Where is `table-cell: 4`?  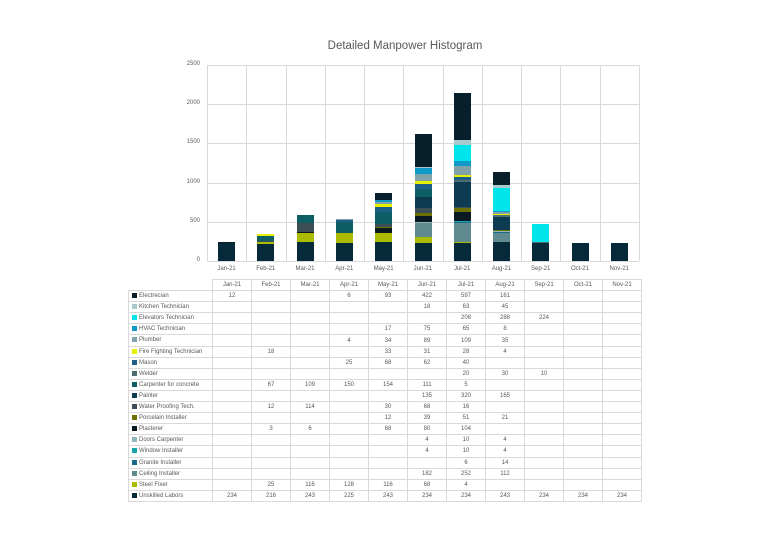
table-cell: 4 is located at coordinates (505, 351).